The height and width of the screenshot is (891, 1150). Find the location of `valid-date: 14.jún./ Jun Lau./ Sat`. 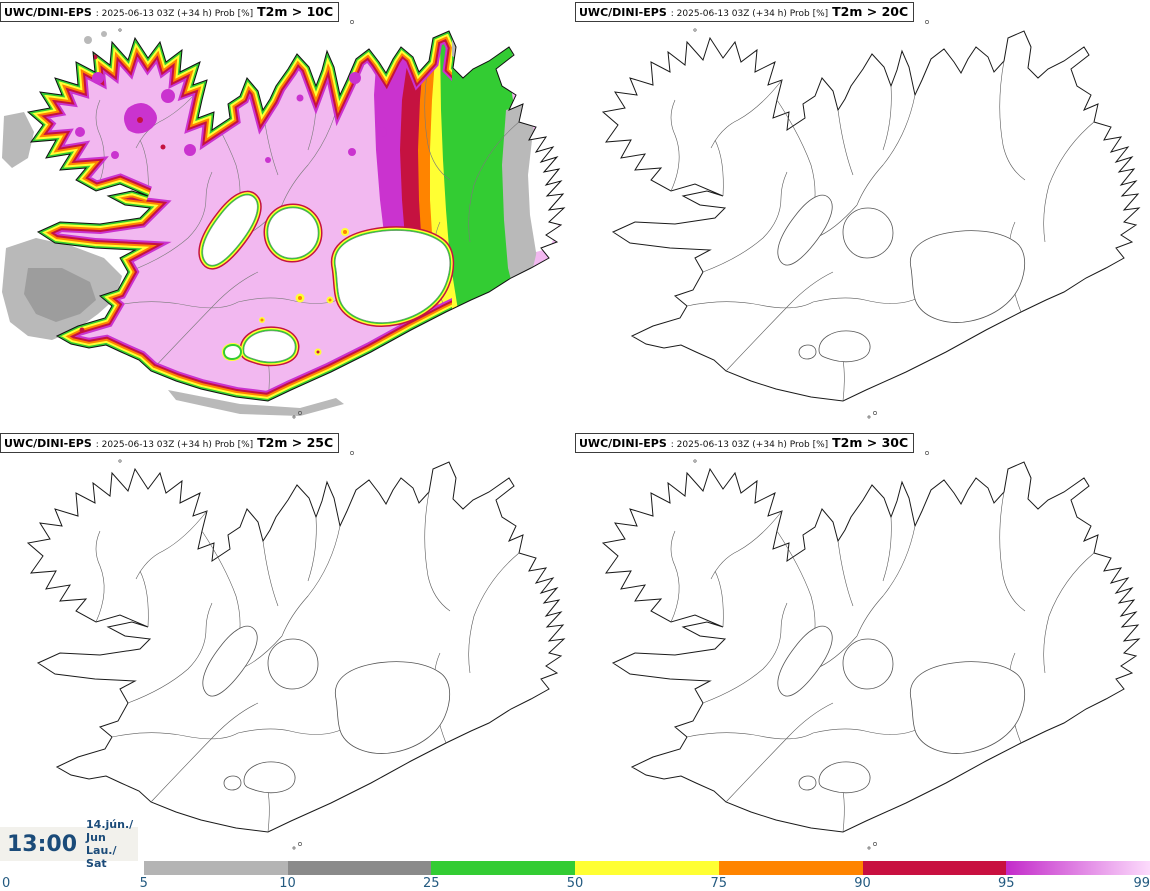

valid-date: 14.jún./ Jun Lau./ Sat is located at coordinates (112, 844).